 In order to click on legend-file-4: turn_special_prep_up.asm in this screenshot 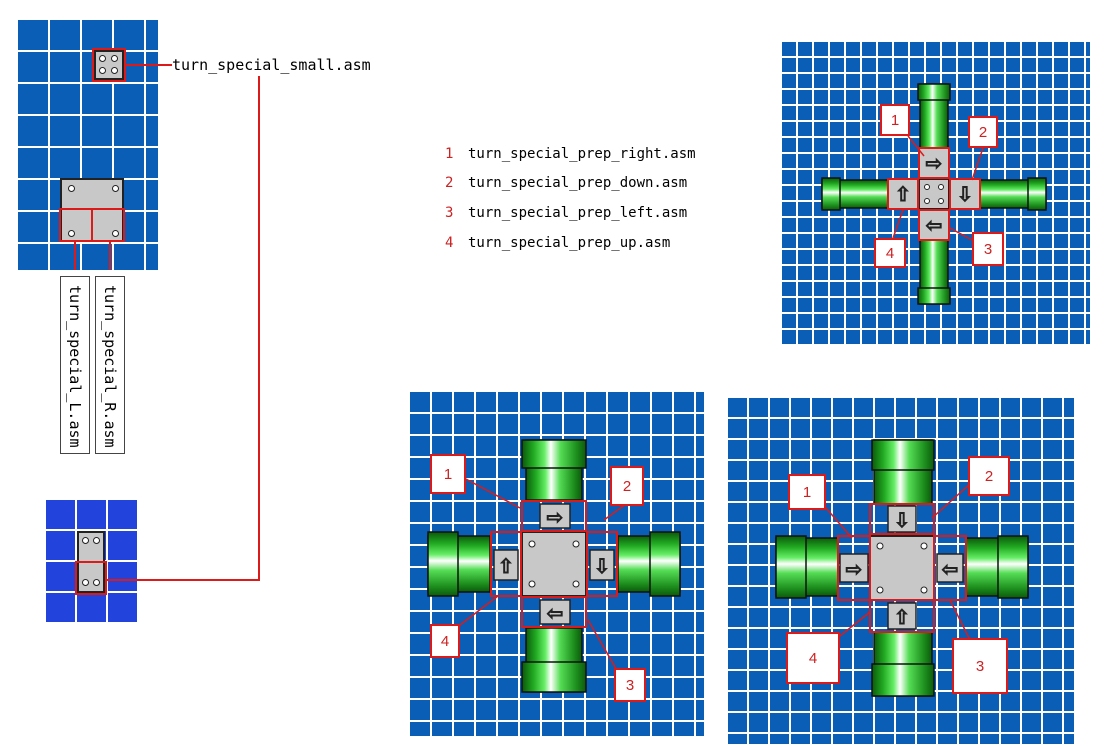, I will do `click(569, 243)`.